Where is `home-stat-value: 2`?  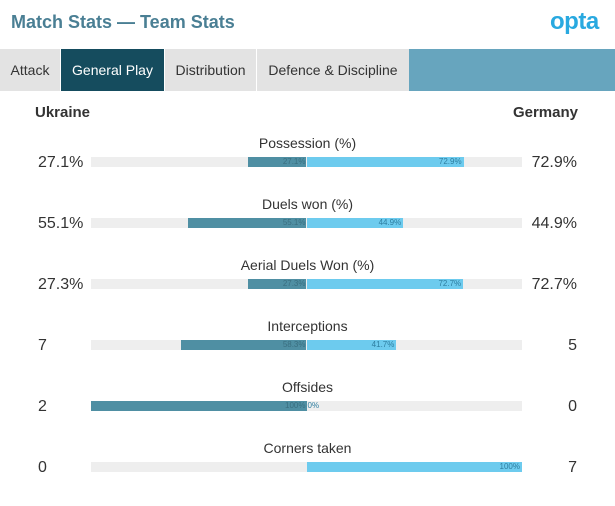 home-stat-value: 2 is located at coordinates (42, 406).